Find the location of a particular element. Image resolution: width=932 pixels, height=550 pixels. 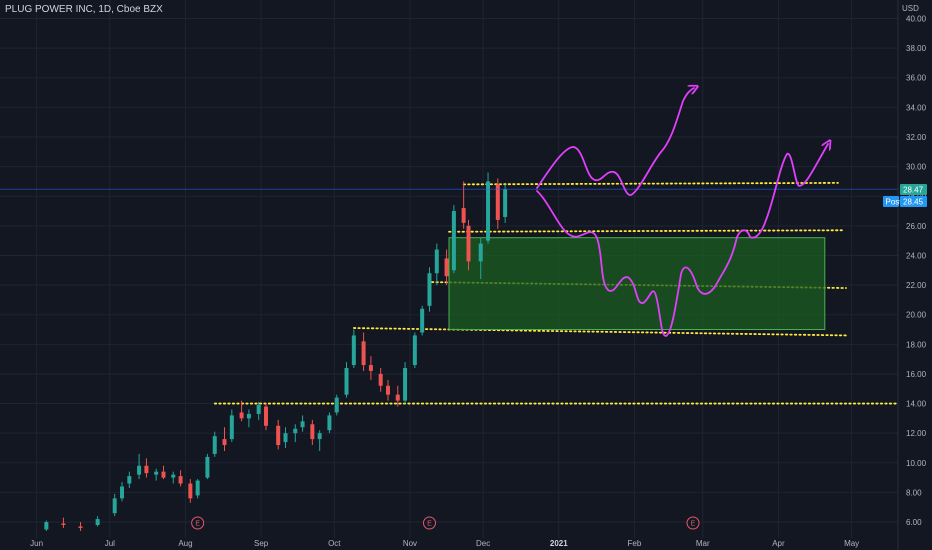

bullish-path-drawing is located at coordinates (615, 142).